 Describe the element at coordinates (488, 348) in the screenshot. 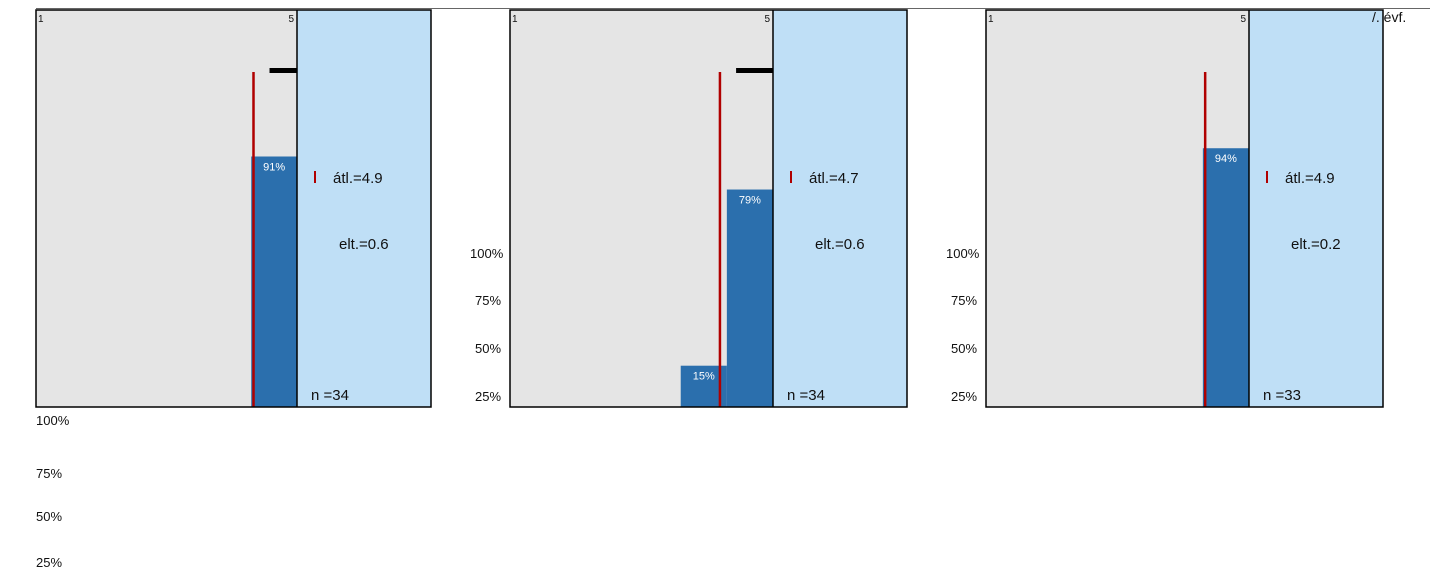

I see `chart-2-ytick-label: 50%` at that location.